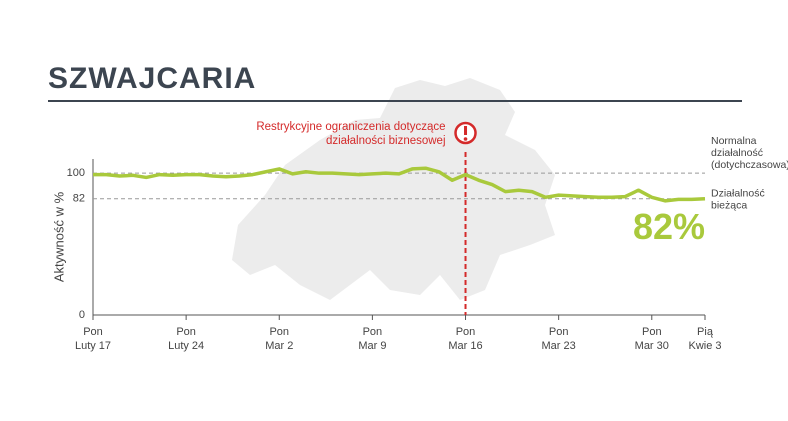  Describe the element at coordinates (704, 346) in the screenshot. I see `x-tick-label: Kwie 3` at that location.